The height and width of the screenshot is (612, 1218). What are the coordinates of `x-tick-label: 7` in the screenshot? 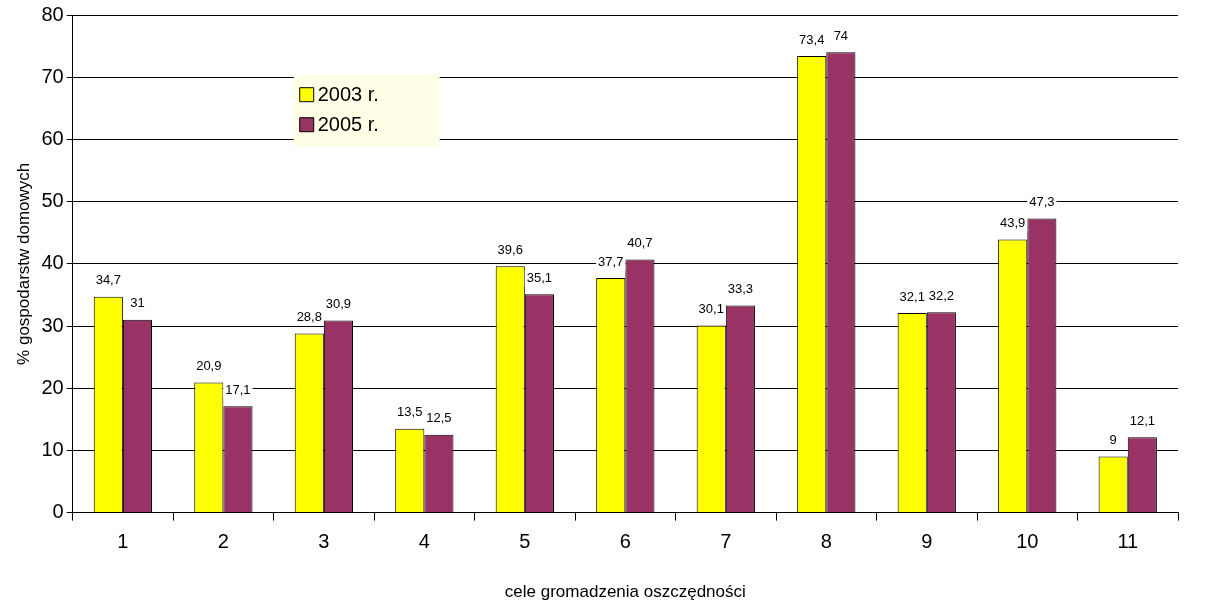 It's located at (726, 541).